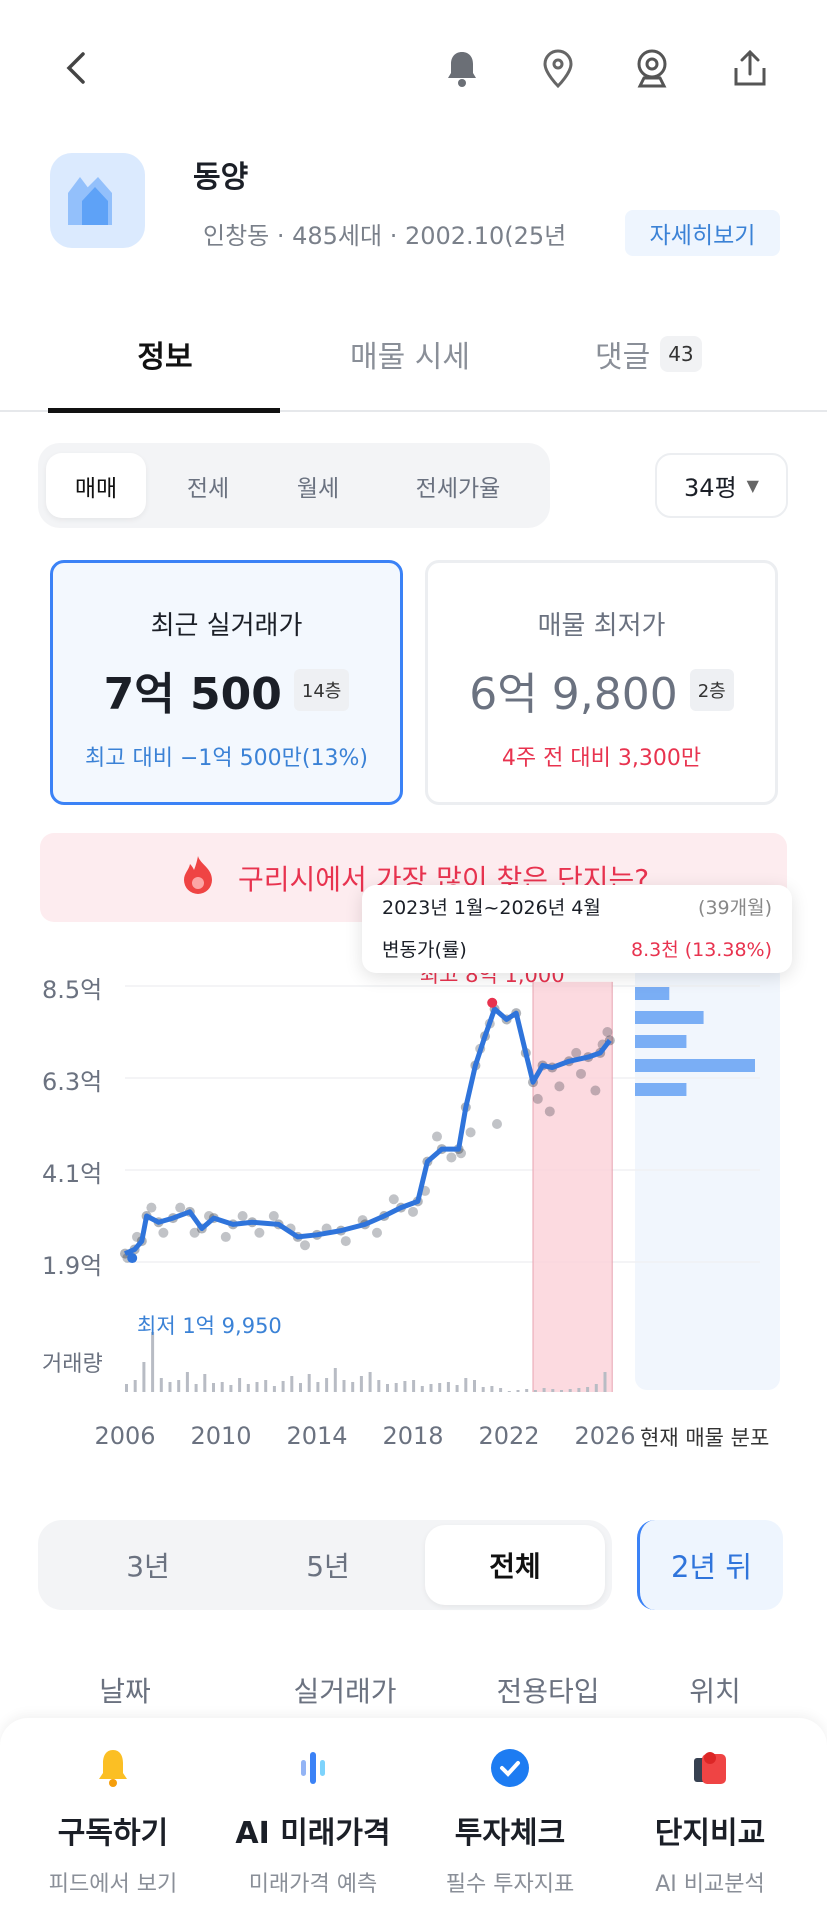 The height and width of the screenshot is (1924, 827). I want to click on subscribe-button: 구독하기 피드에서 보기, so click(113, 1822).